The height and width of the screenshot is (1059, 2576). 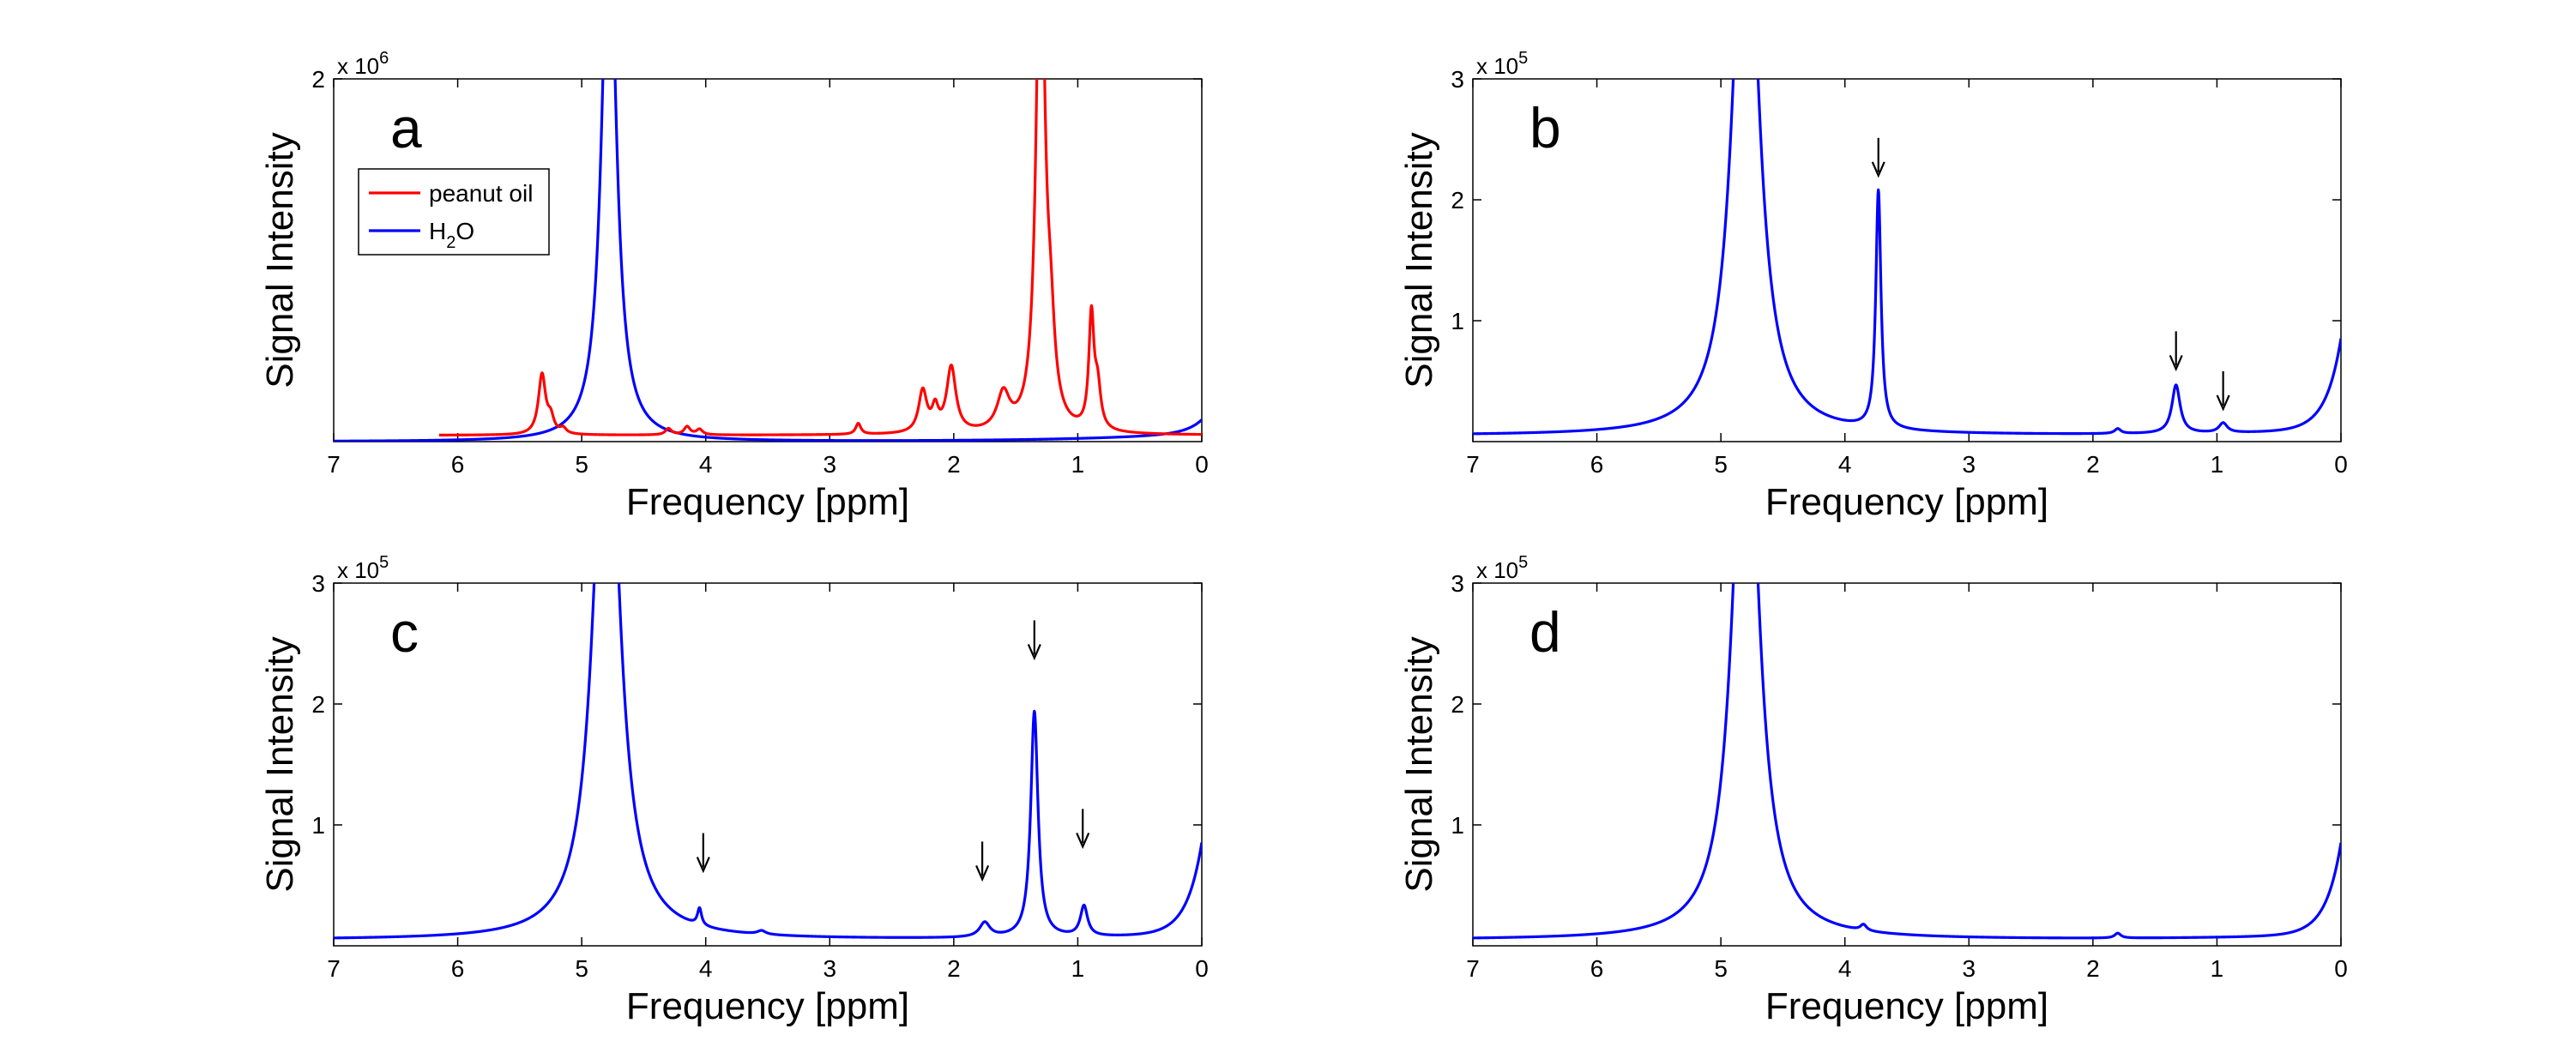 What do you see at coordinates (451, 235) in the screenshot?
I see `legend-entry-label: H2O` at bounding box center [451, 235].